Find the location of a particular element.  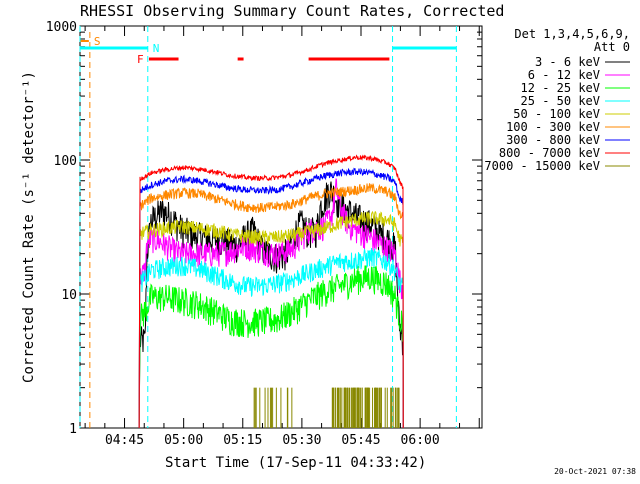

legend-label: 6 - 12 keV is located at coordinates (564, 75).